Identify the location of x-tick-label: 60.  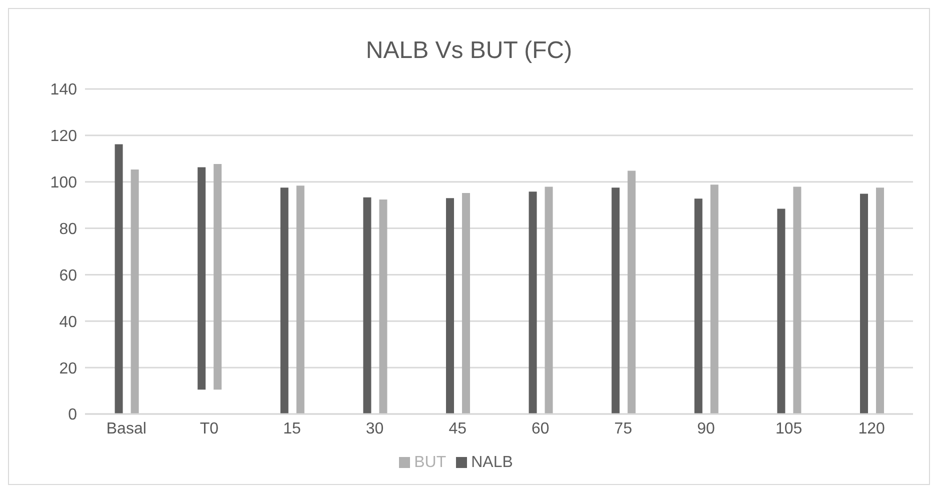
(541, 429).